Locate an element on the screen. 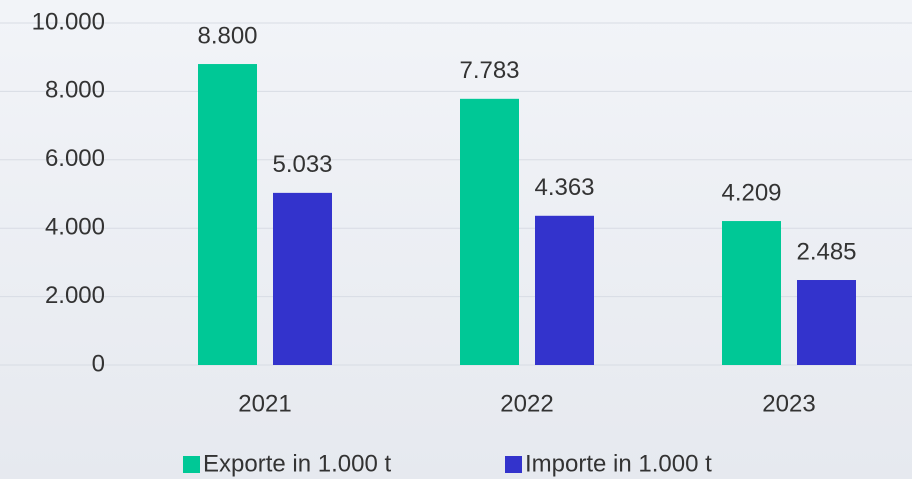 Image resolution: width=912 pixels, height=479 pixels. value-label: 5.033 is located at coordinates (302, 164).